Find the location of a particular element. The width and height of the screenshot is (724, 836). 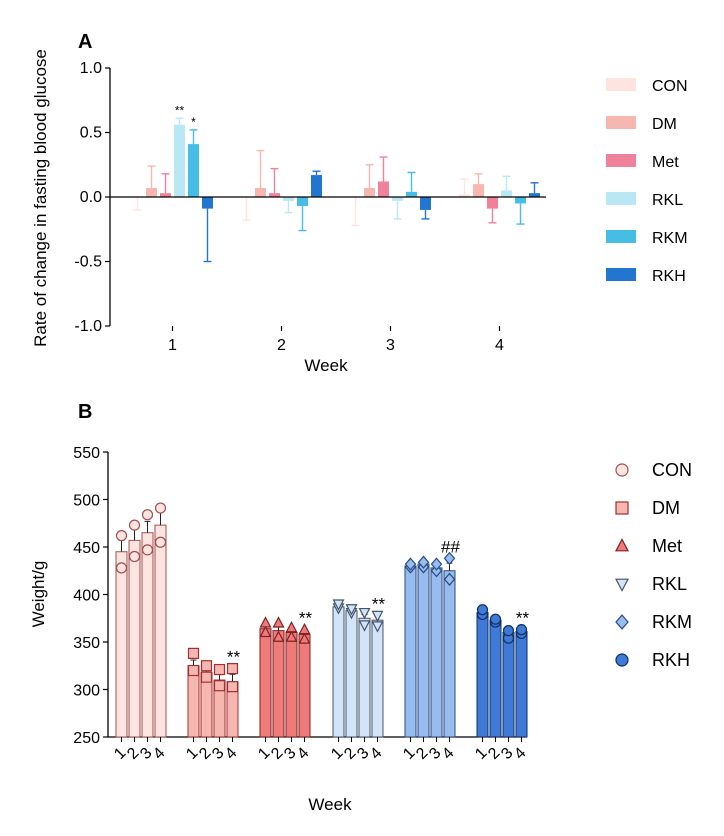

panel-b-x-axis-title: Week is located at coordinates (330, 804).